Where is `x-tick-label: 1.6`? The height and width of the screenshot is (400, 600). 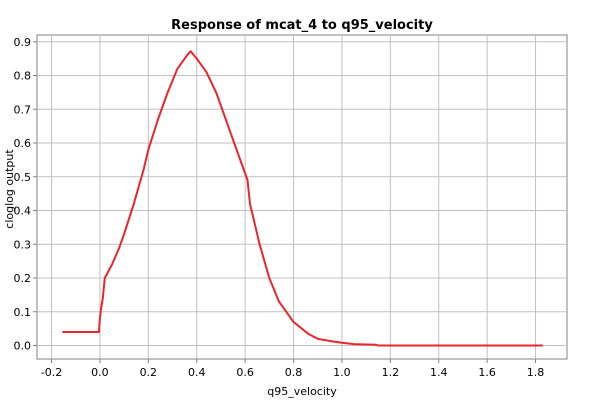
x-tick-label: 1.6 is located at coordinates (487, 372).